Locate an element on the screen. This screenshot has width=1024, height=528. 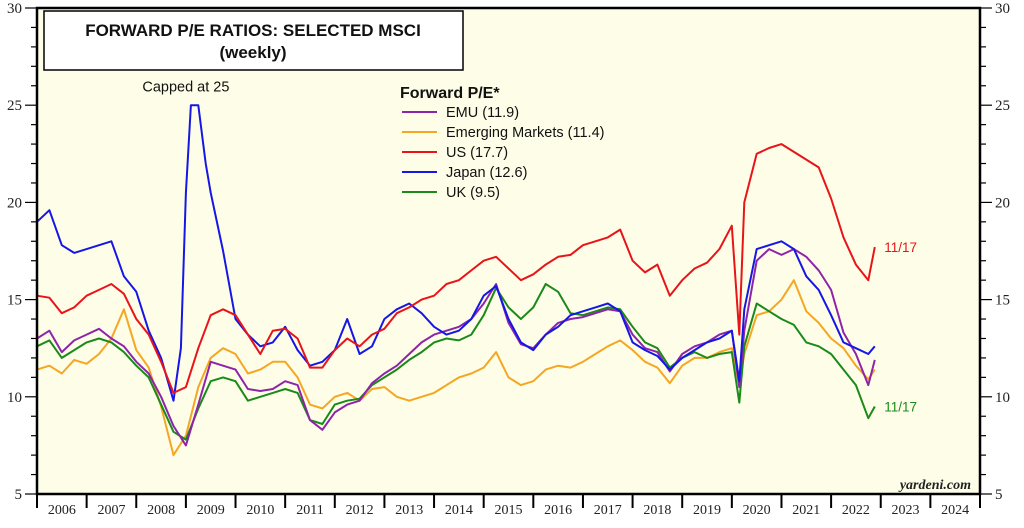
left-tick-label: 5 is located at coordinates (19, 495).